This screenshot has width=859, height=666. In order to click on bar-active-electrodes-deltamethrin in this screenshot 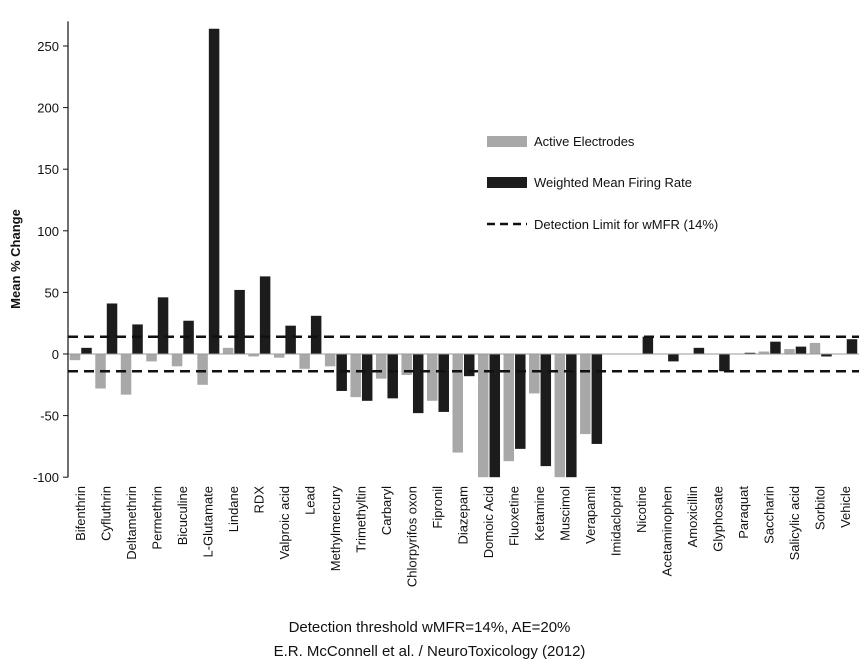, I will do `click(126, 374)`.